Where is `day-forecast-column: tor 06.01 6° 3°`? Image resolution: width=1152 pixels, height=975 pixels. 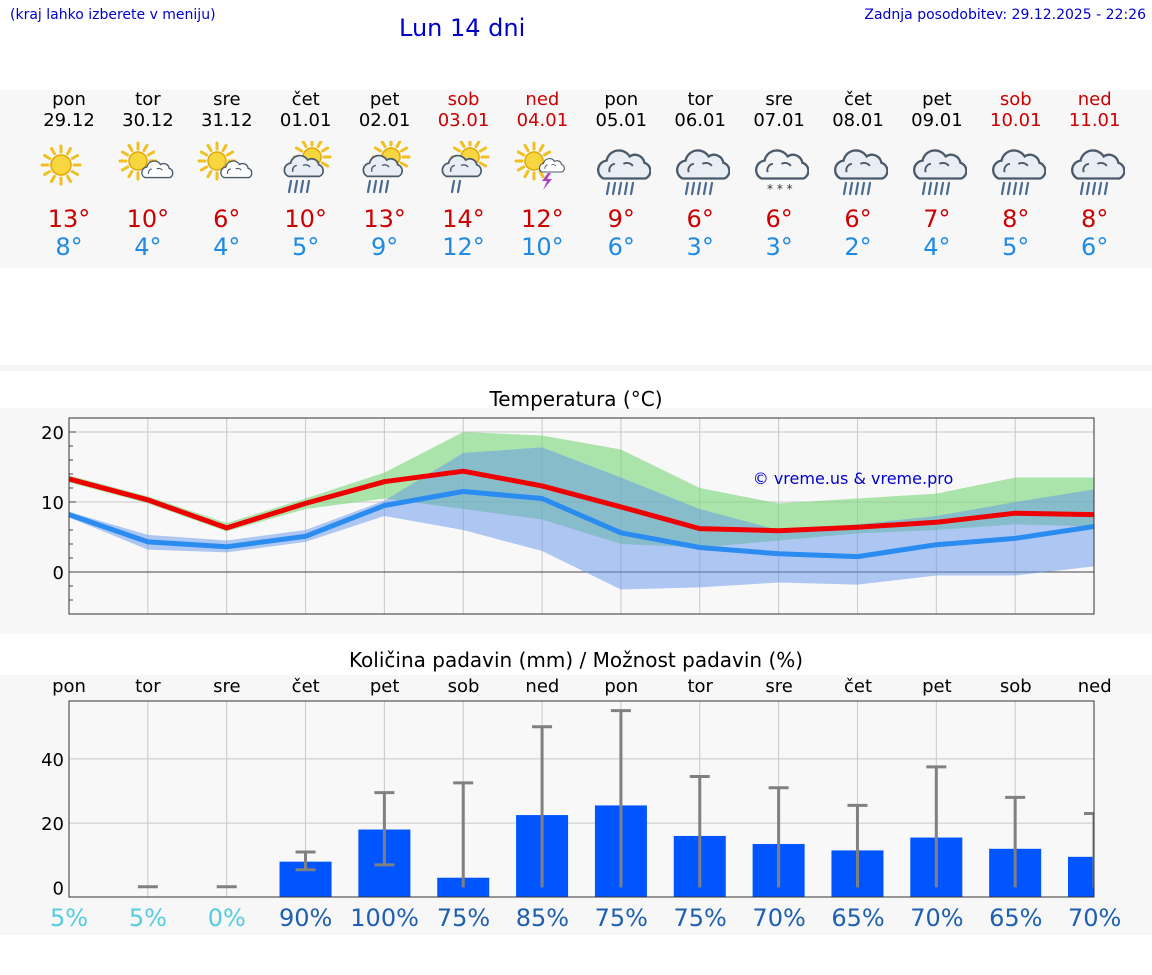 day-forecast-column: tor 06.01 6° 3° is located at coordinates (700, 175).